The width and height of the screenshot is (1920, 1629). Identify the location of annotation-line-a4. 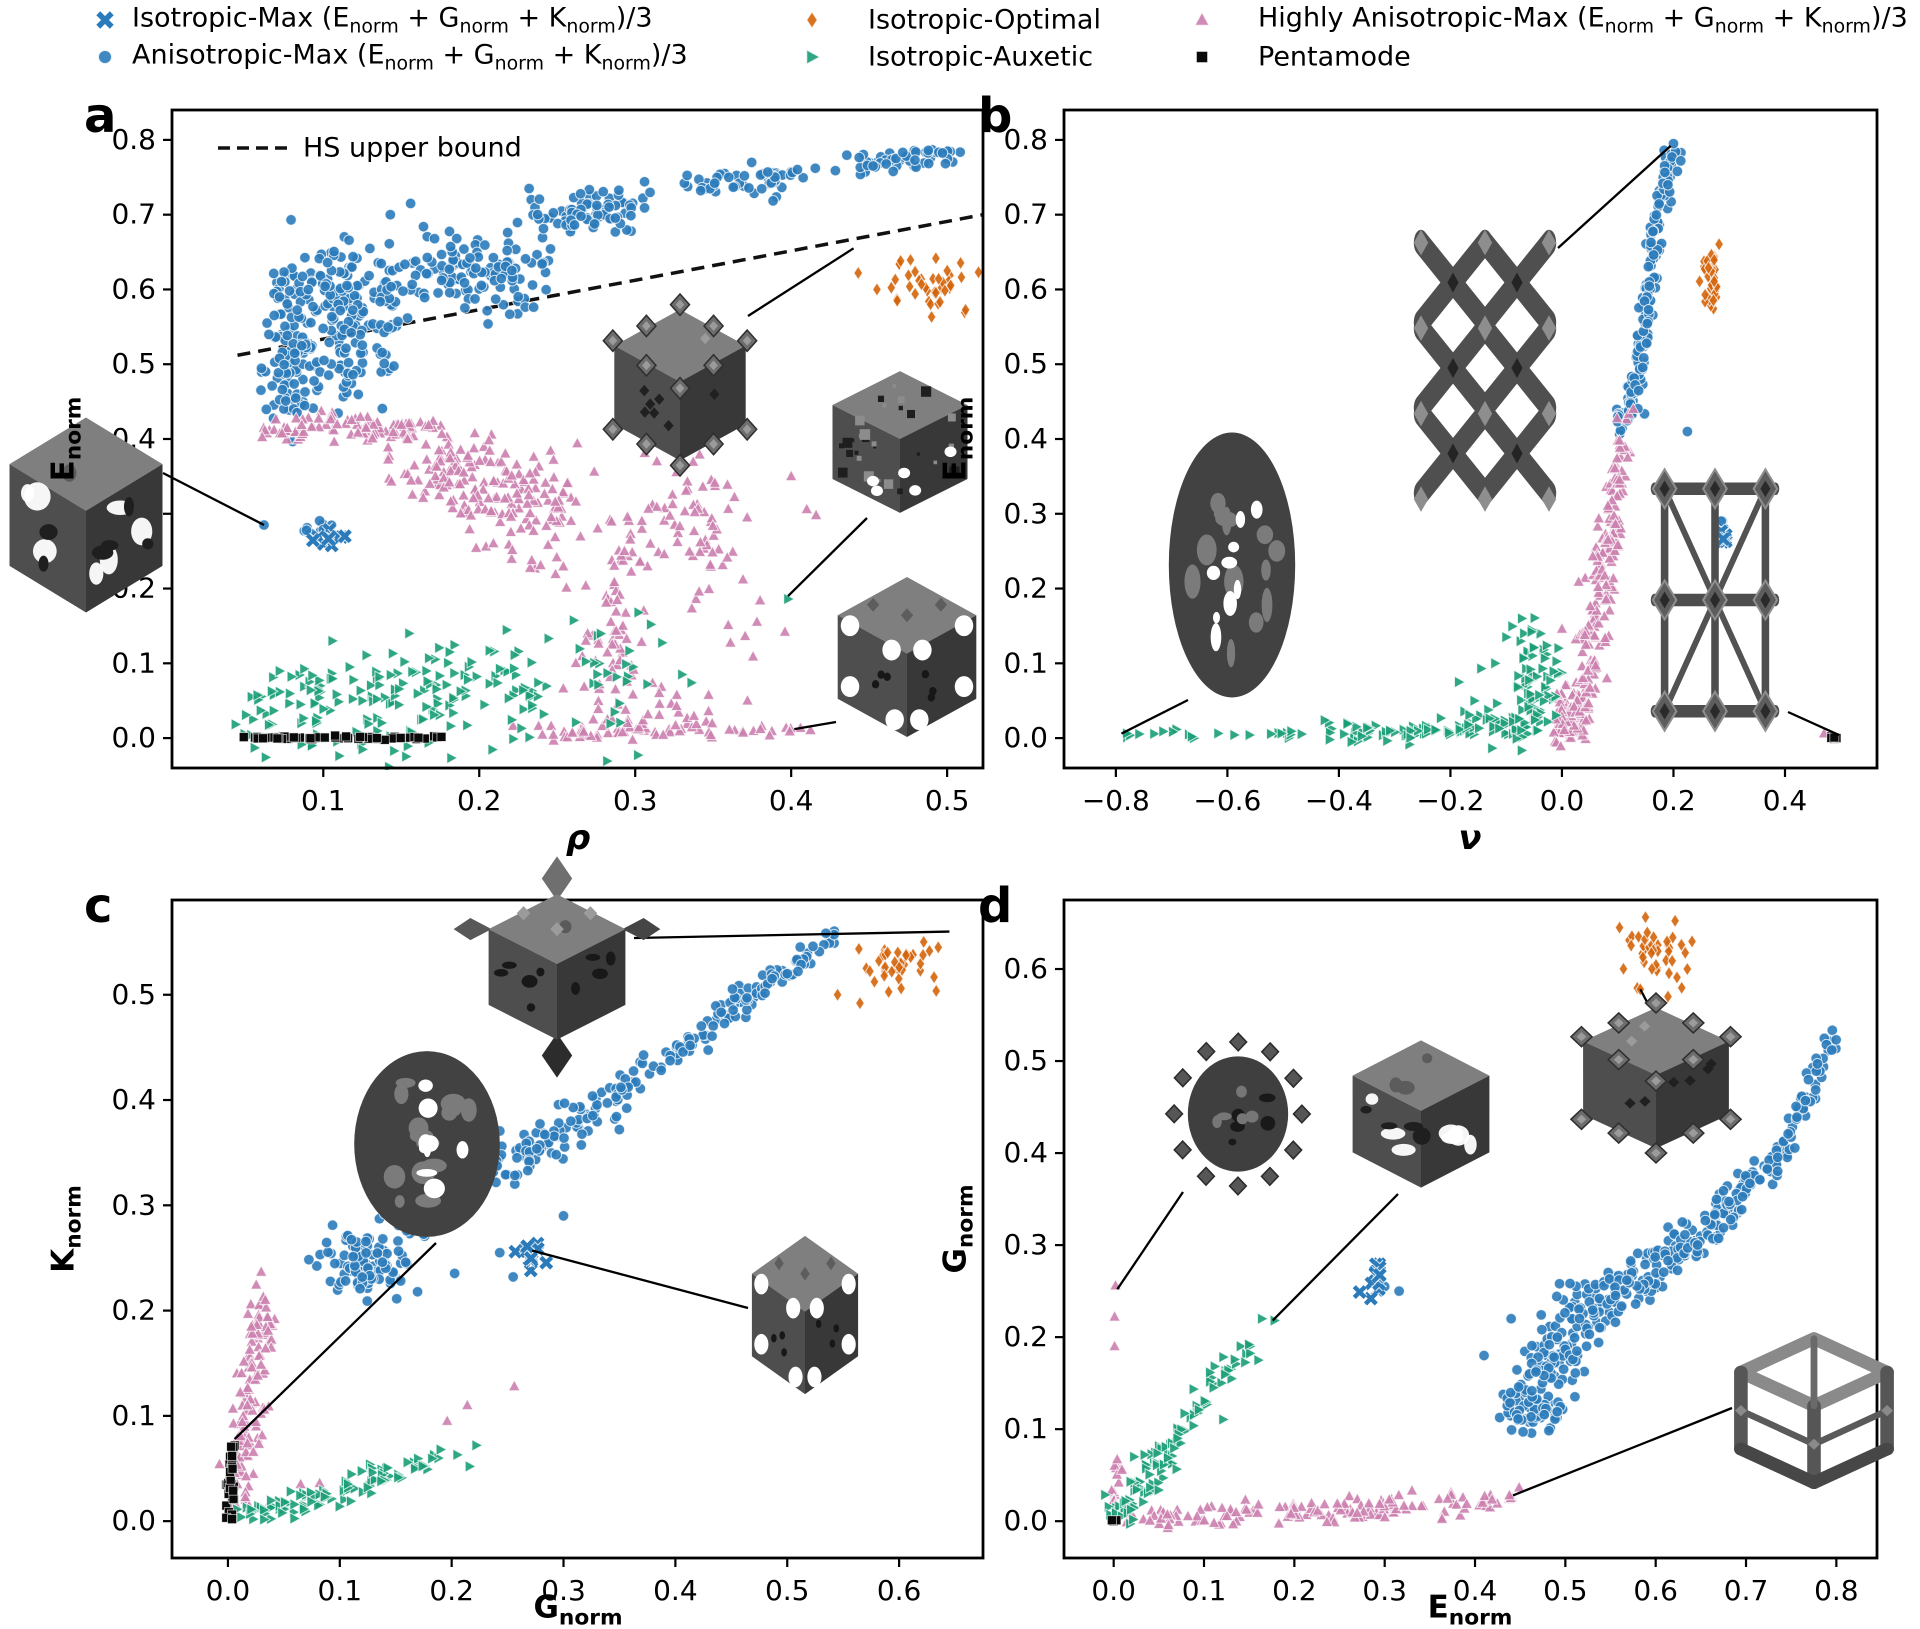
(815, 725).